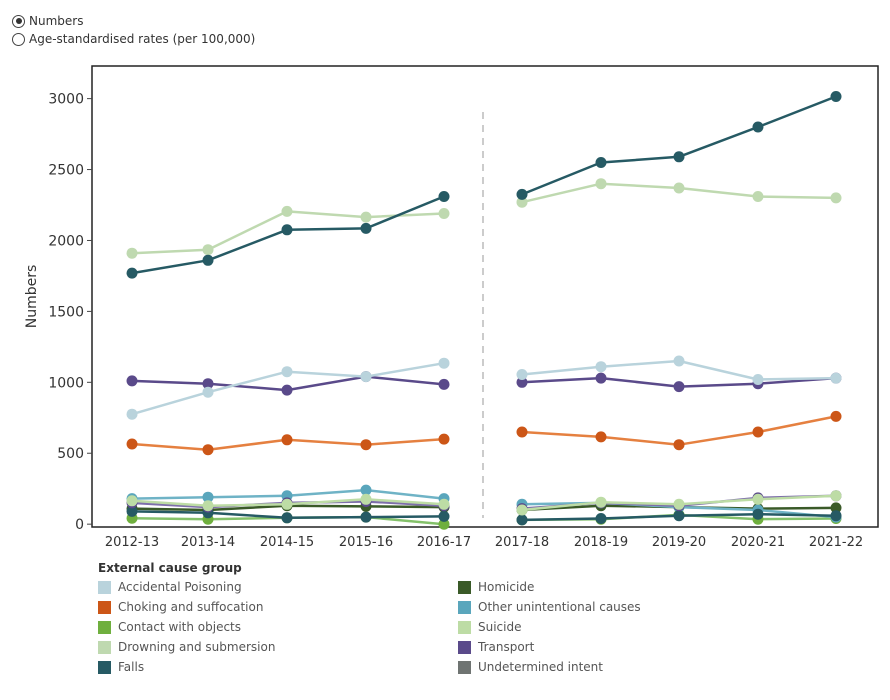 The height and width of the screenshot is (700, 890). Describe the element at coordinates (66, 241) in the screenshot. I see `y-tick-label: 2000` at that location.